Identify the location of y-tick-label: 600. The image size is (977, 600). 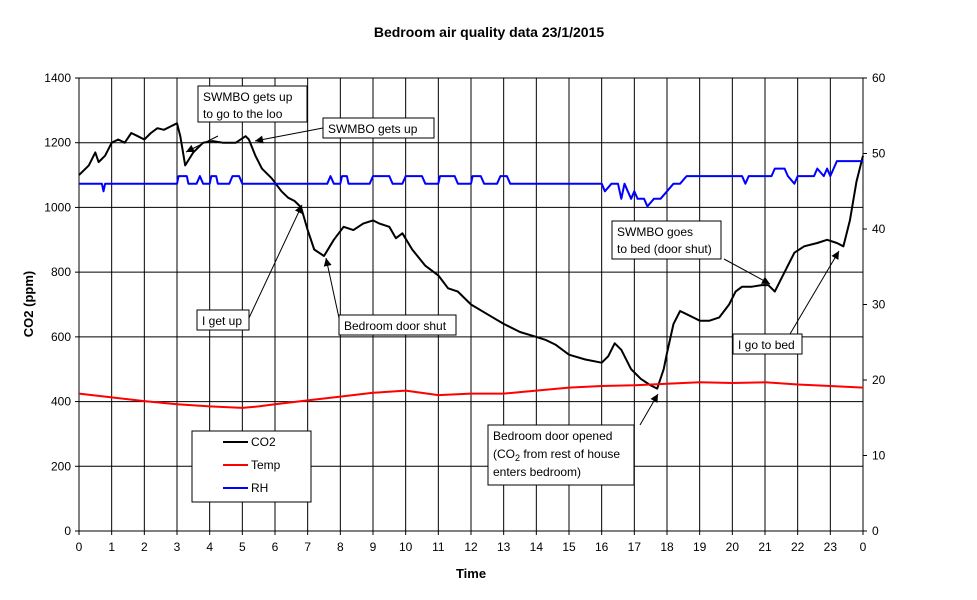
(61, 337).